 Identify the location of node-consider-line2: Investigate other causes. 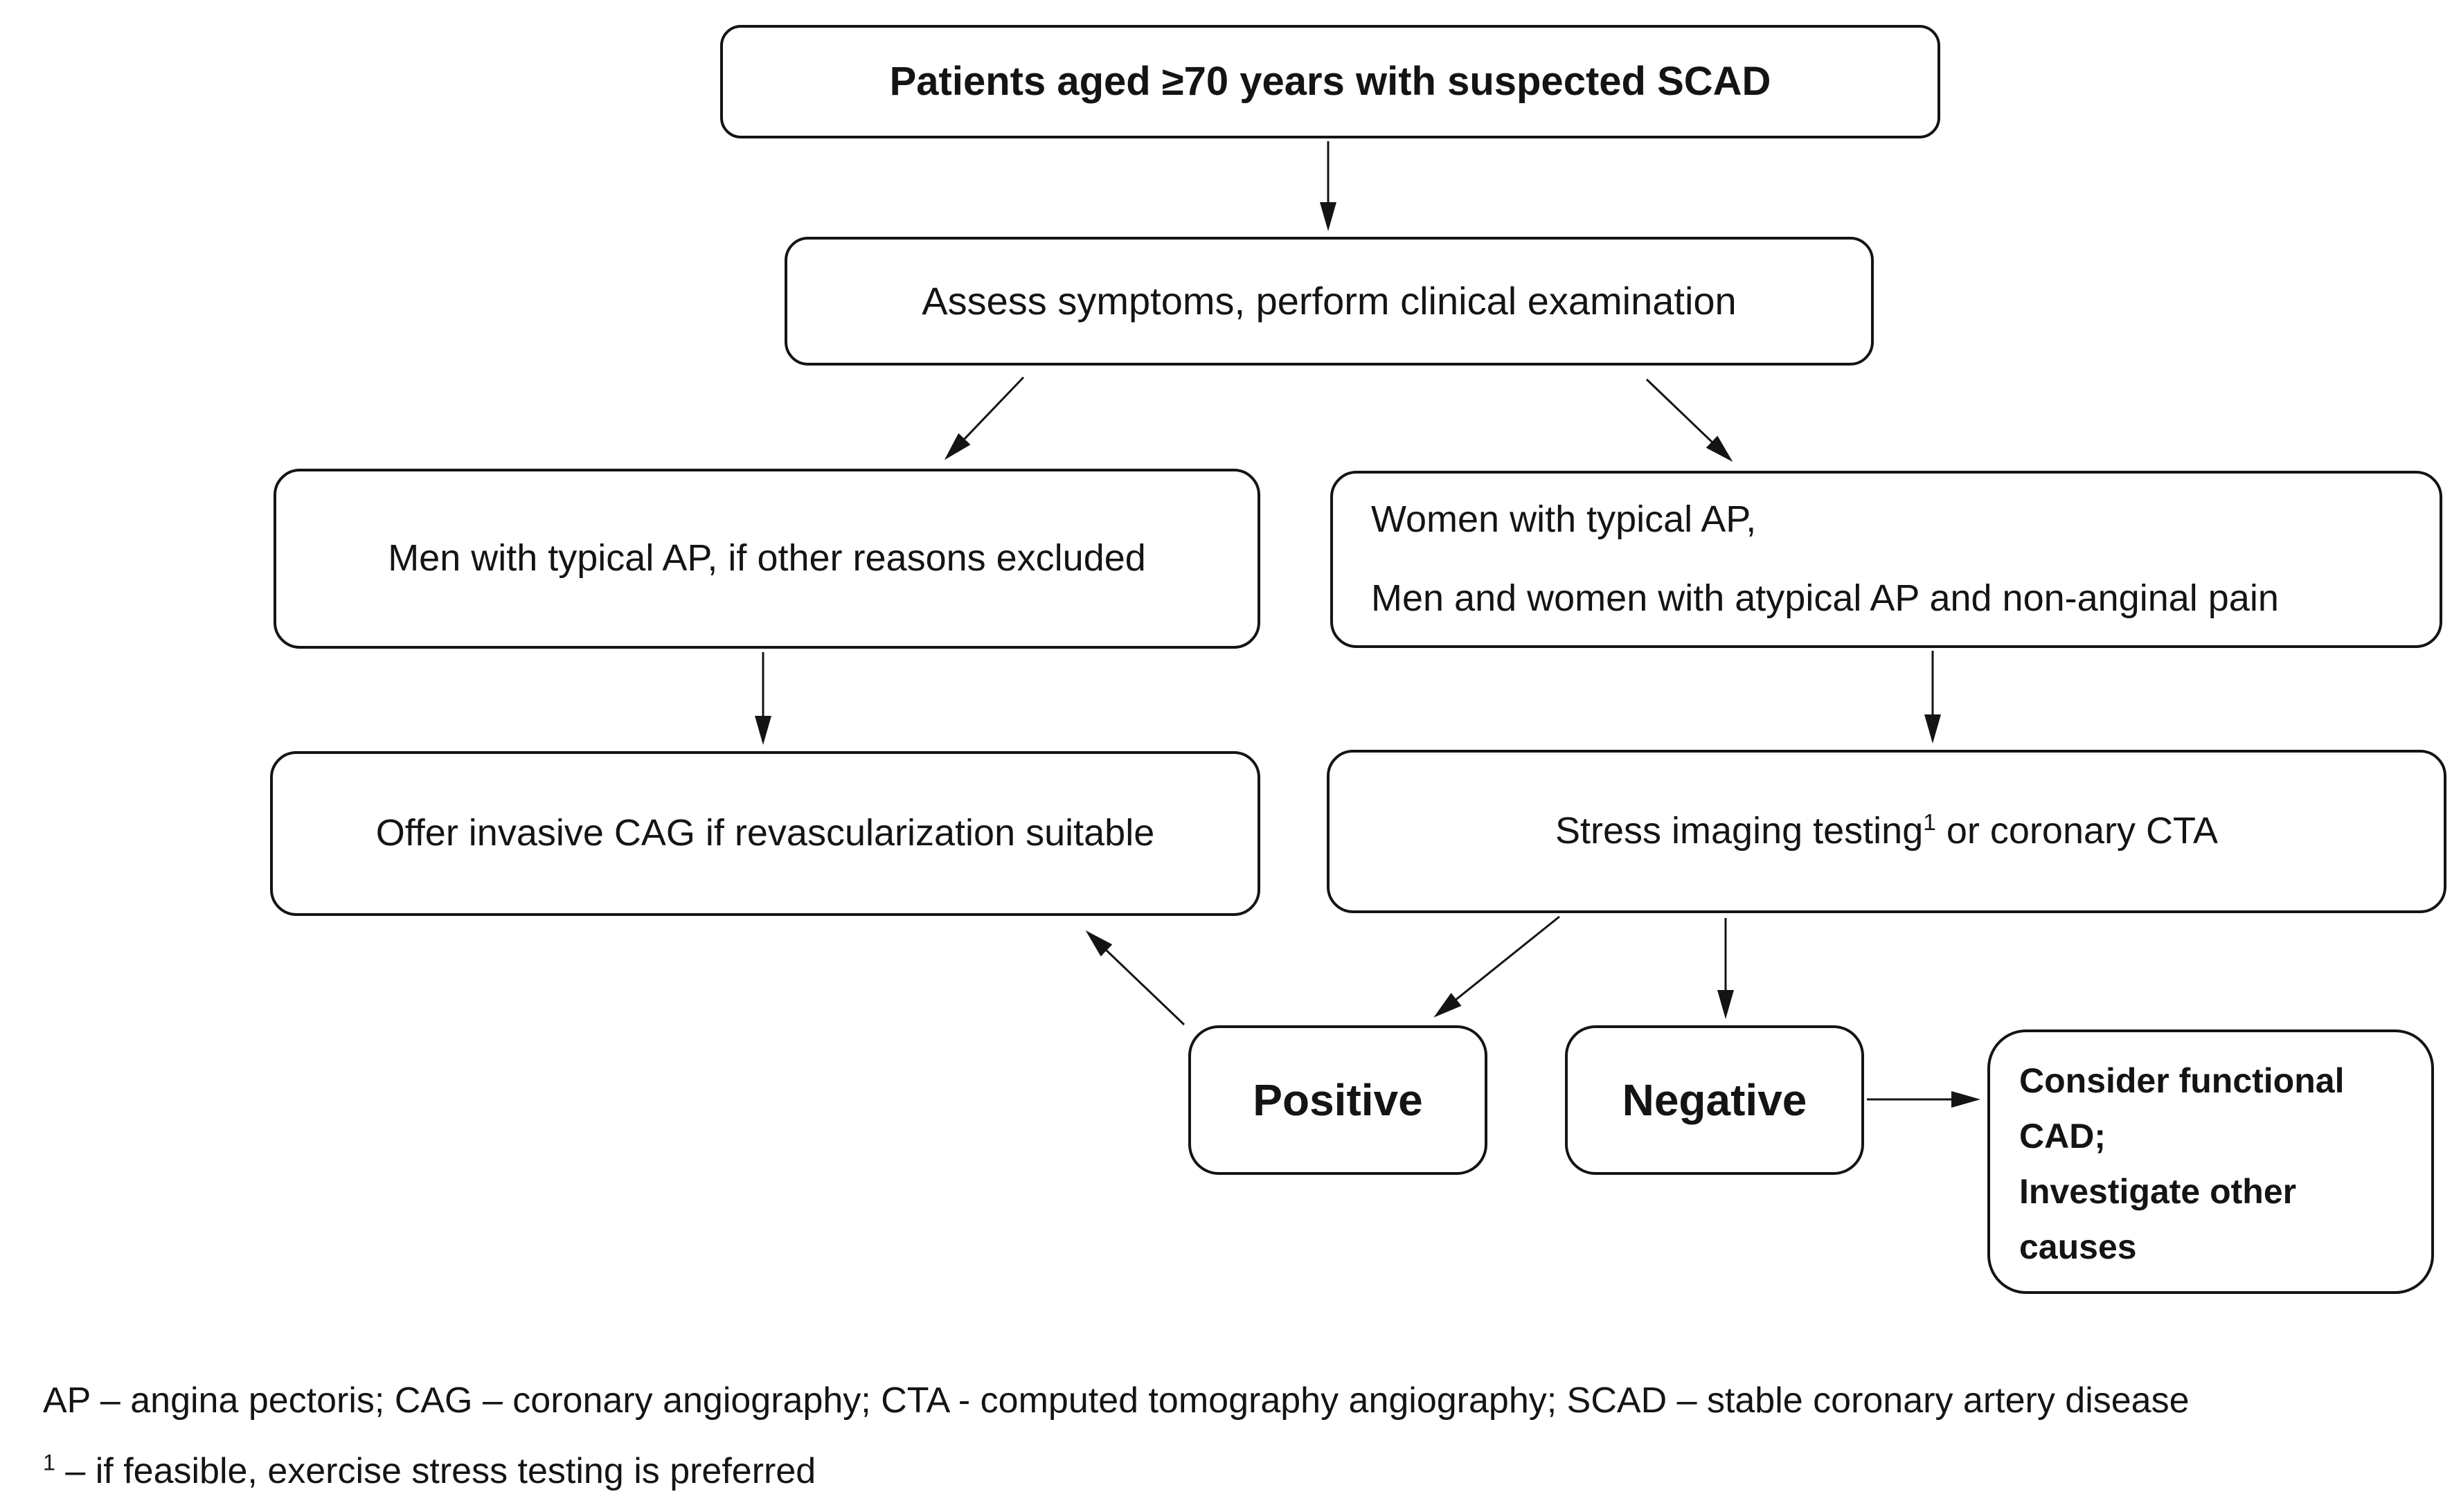
(2158, 1219).